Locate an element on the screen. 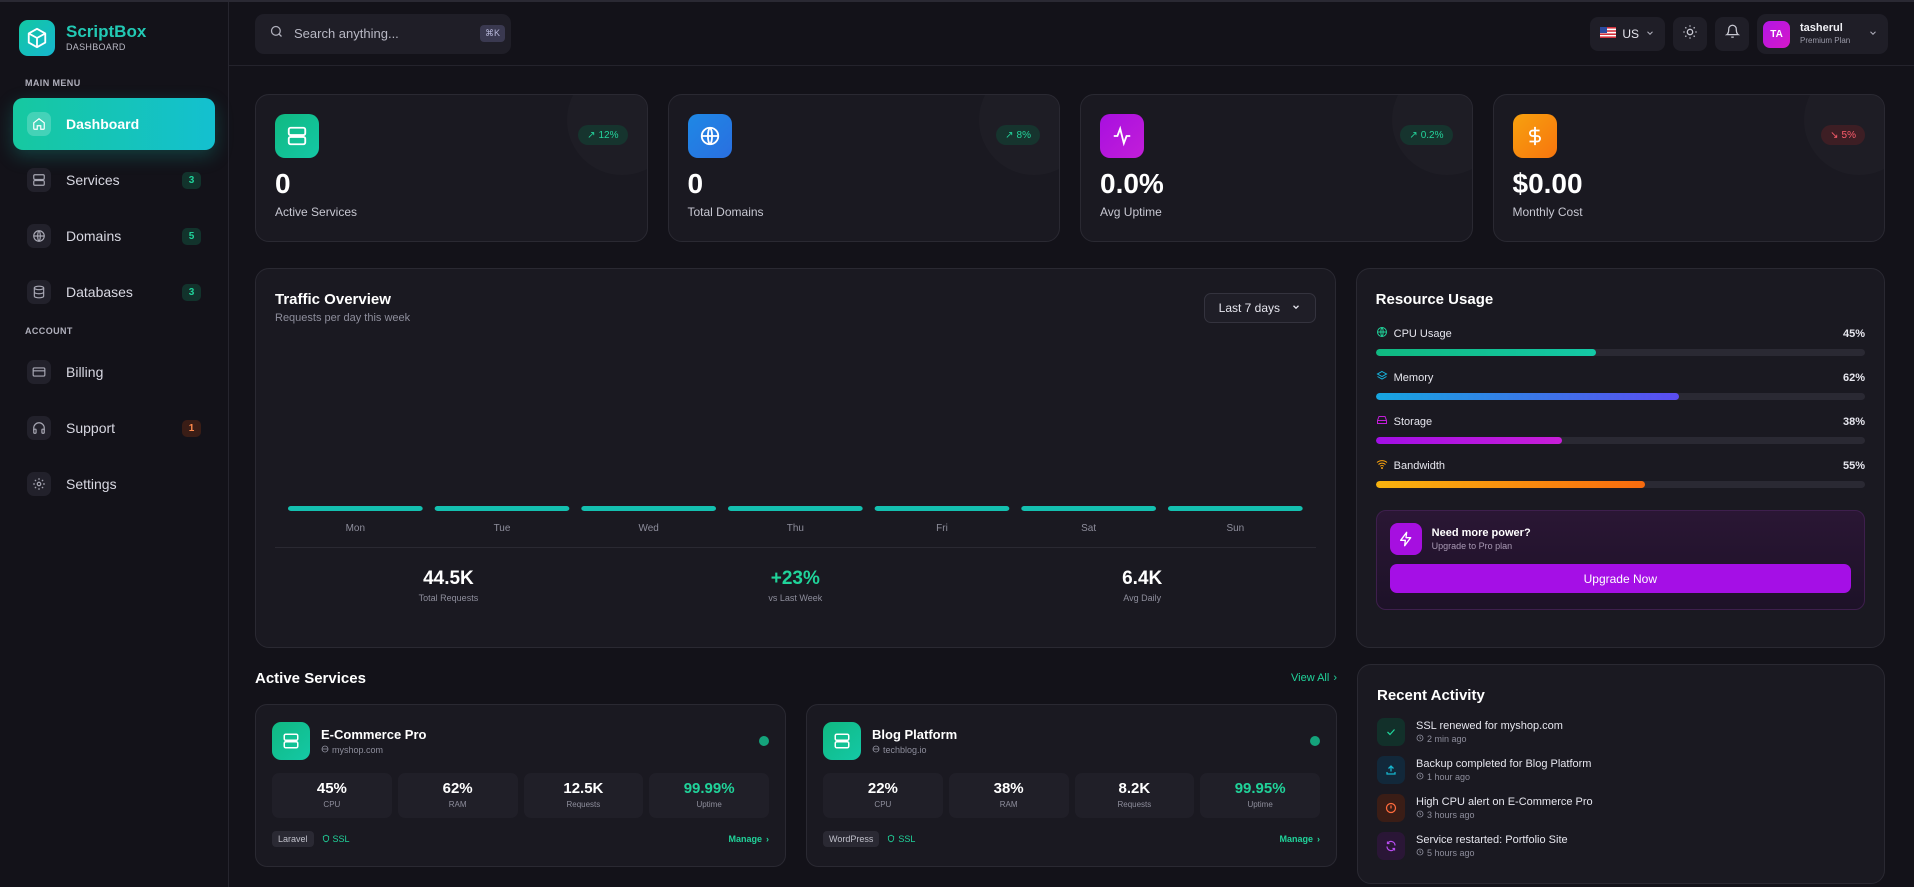 The width and height of the screenshot is (1914, 887). resource-item: Storage 38% is located at coordinates (1620, 429).